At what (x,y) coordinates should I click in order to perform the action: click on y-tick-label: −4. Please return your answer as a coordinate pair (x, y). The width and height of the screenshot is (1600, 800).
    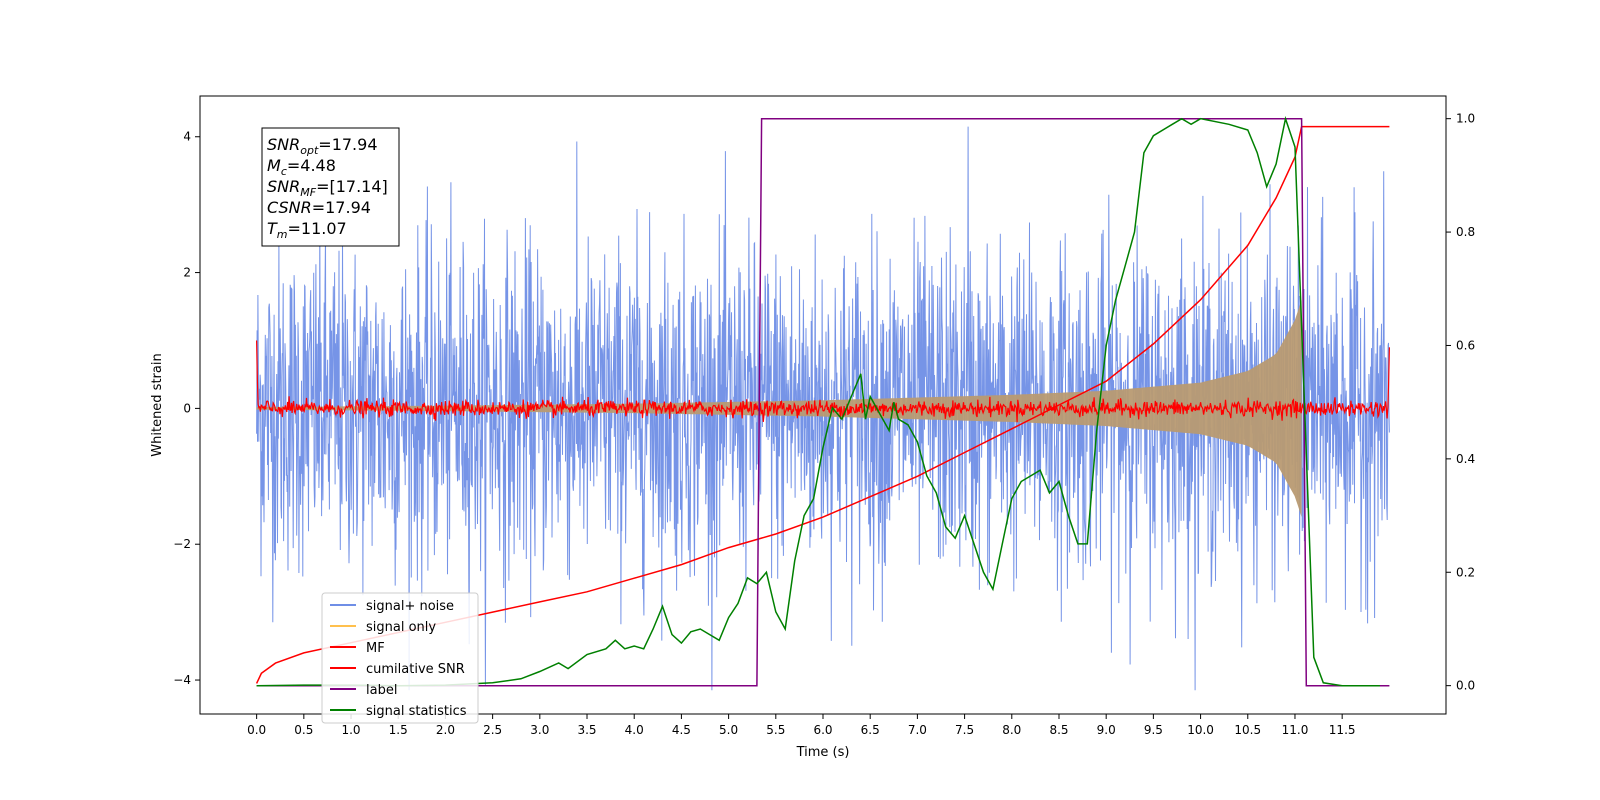
    Looking at the image, I should click on (182, 680).